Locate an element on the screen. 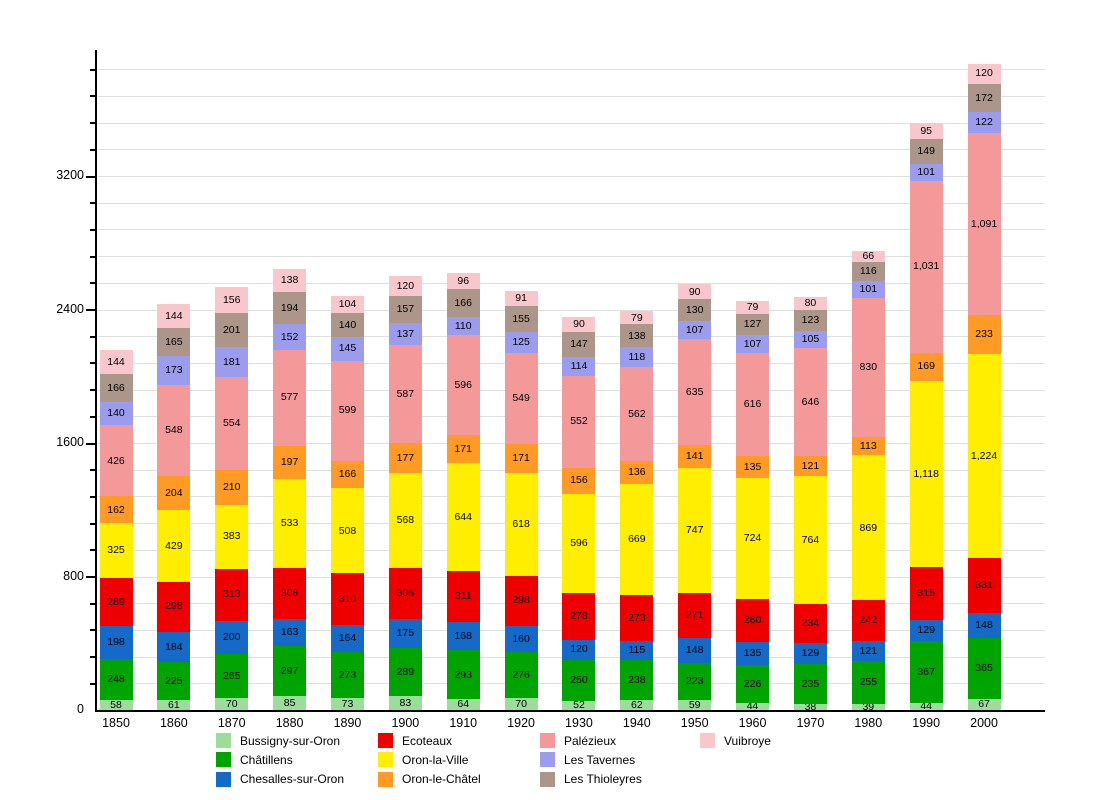 This screenshot has height=800, width=1100. segment-value-label: 265 is located at coordinates (231, 675).